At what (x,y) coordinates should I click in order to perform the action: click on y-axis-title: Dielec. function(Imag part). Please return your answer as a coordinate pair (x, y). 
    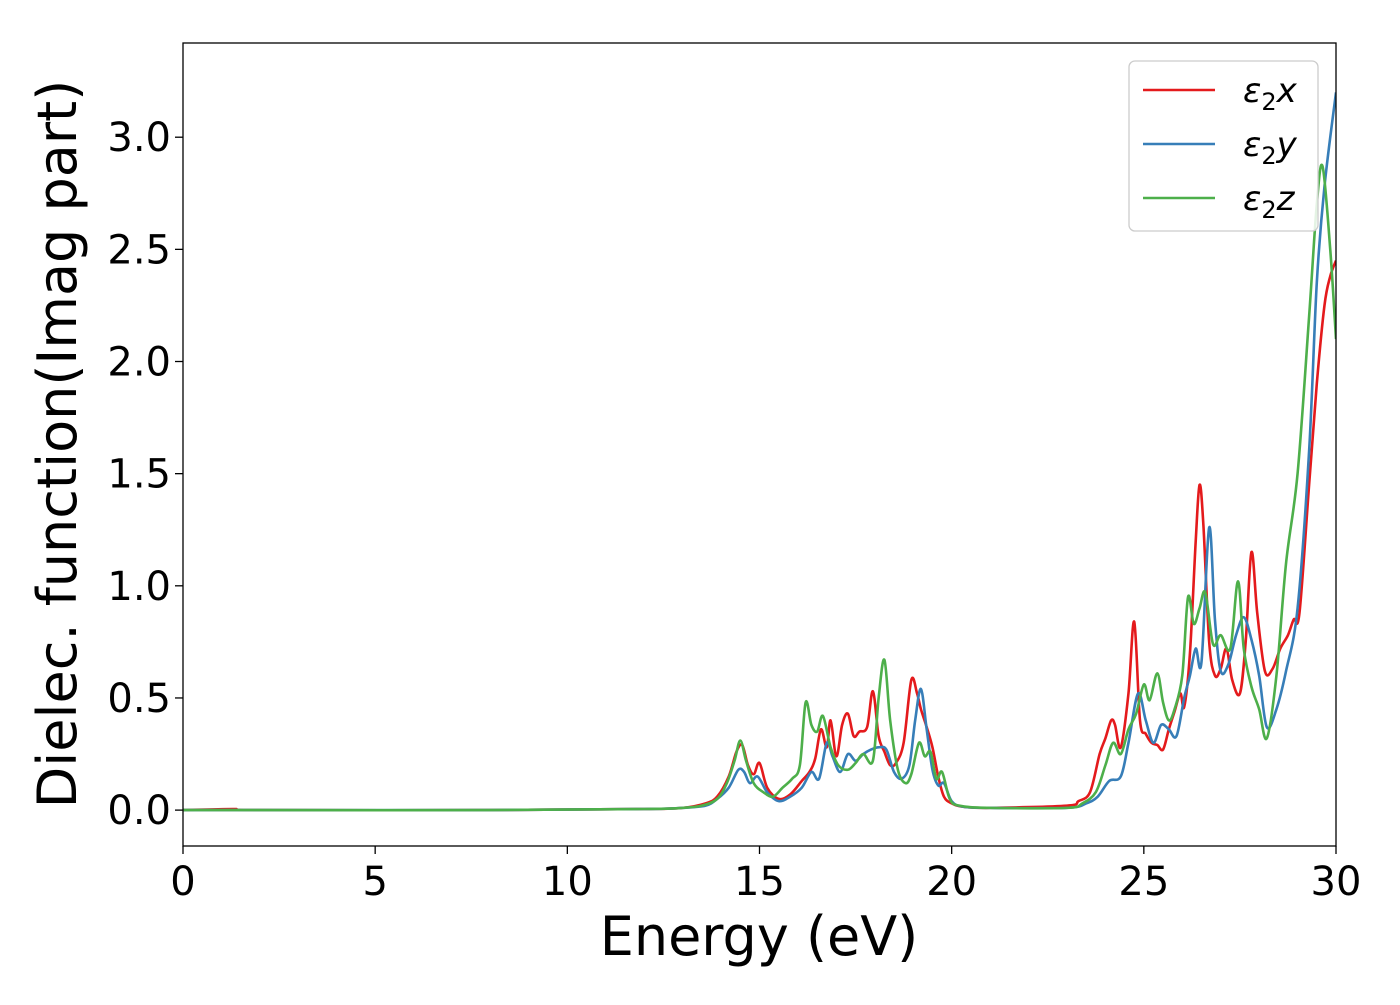
    Looking at the image, I should click on (57, 444).